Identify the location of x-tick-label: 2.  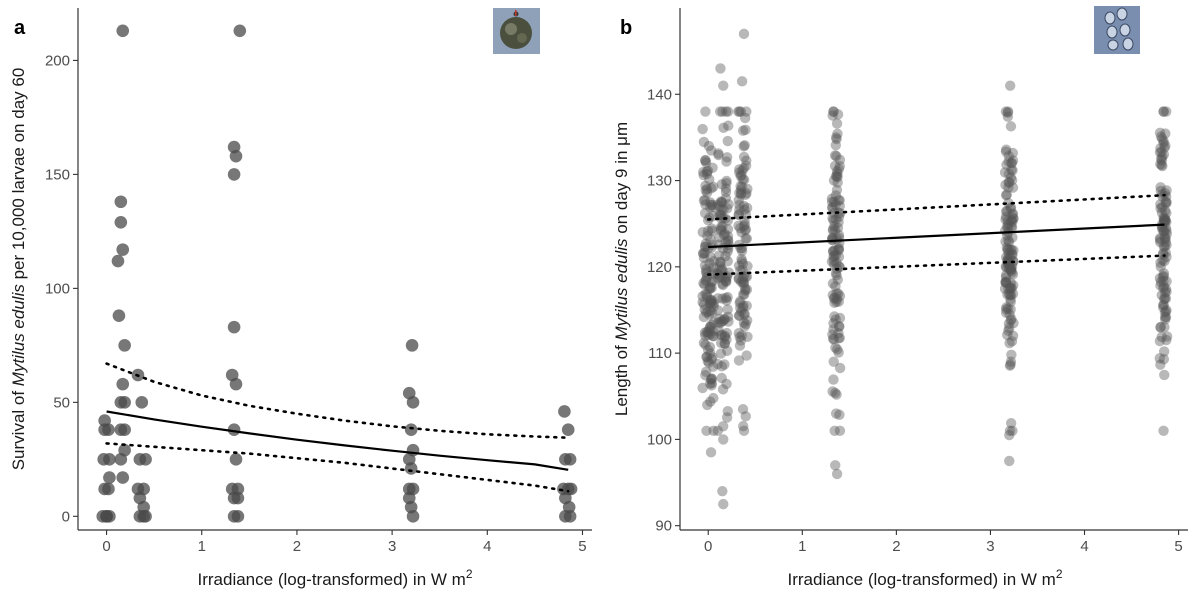
(896, 546).